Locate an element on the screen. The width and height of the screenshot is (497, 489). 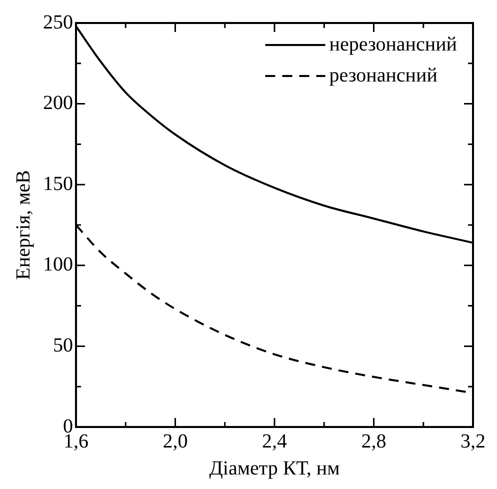
x-tick-label: 2,8 is located at coordinates (373, 441).